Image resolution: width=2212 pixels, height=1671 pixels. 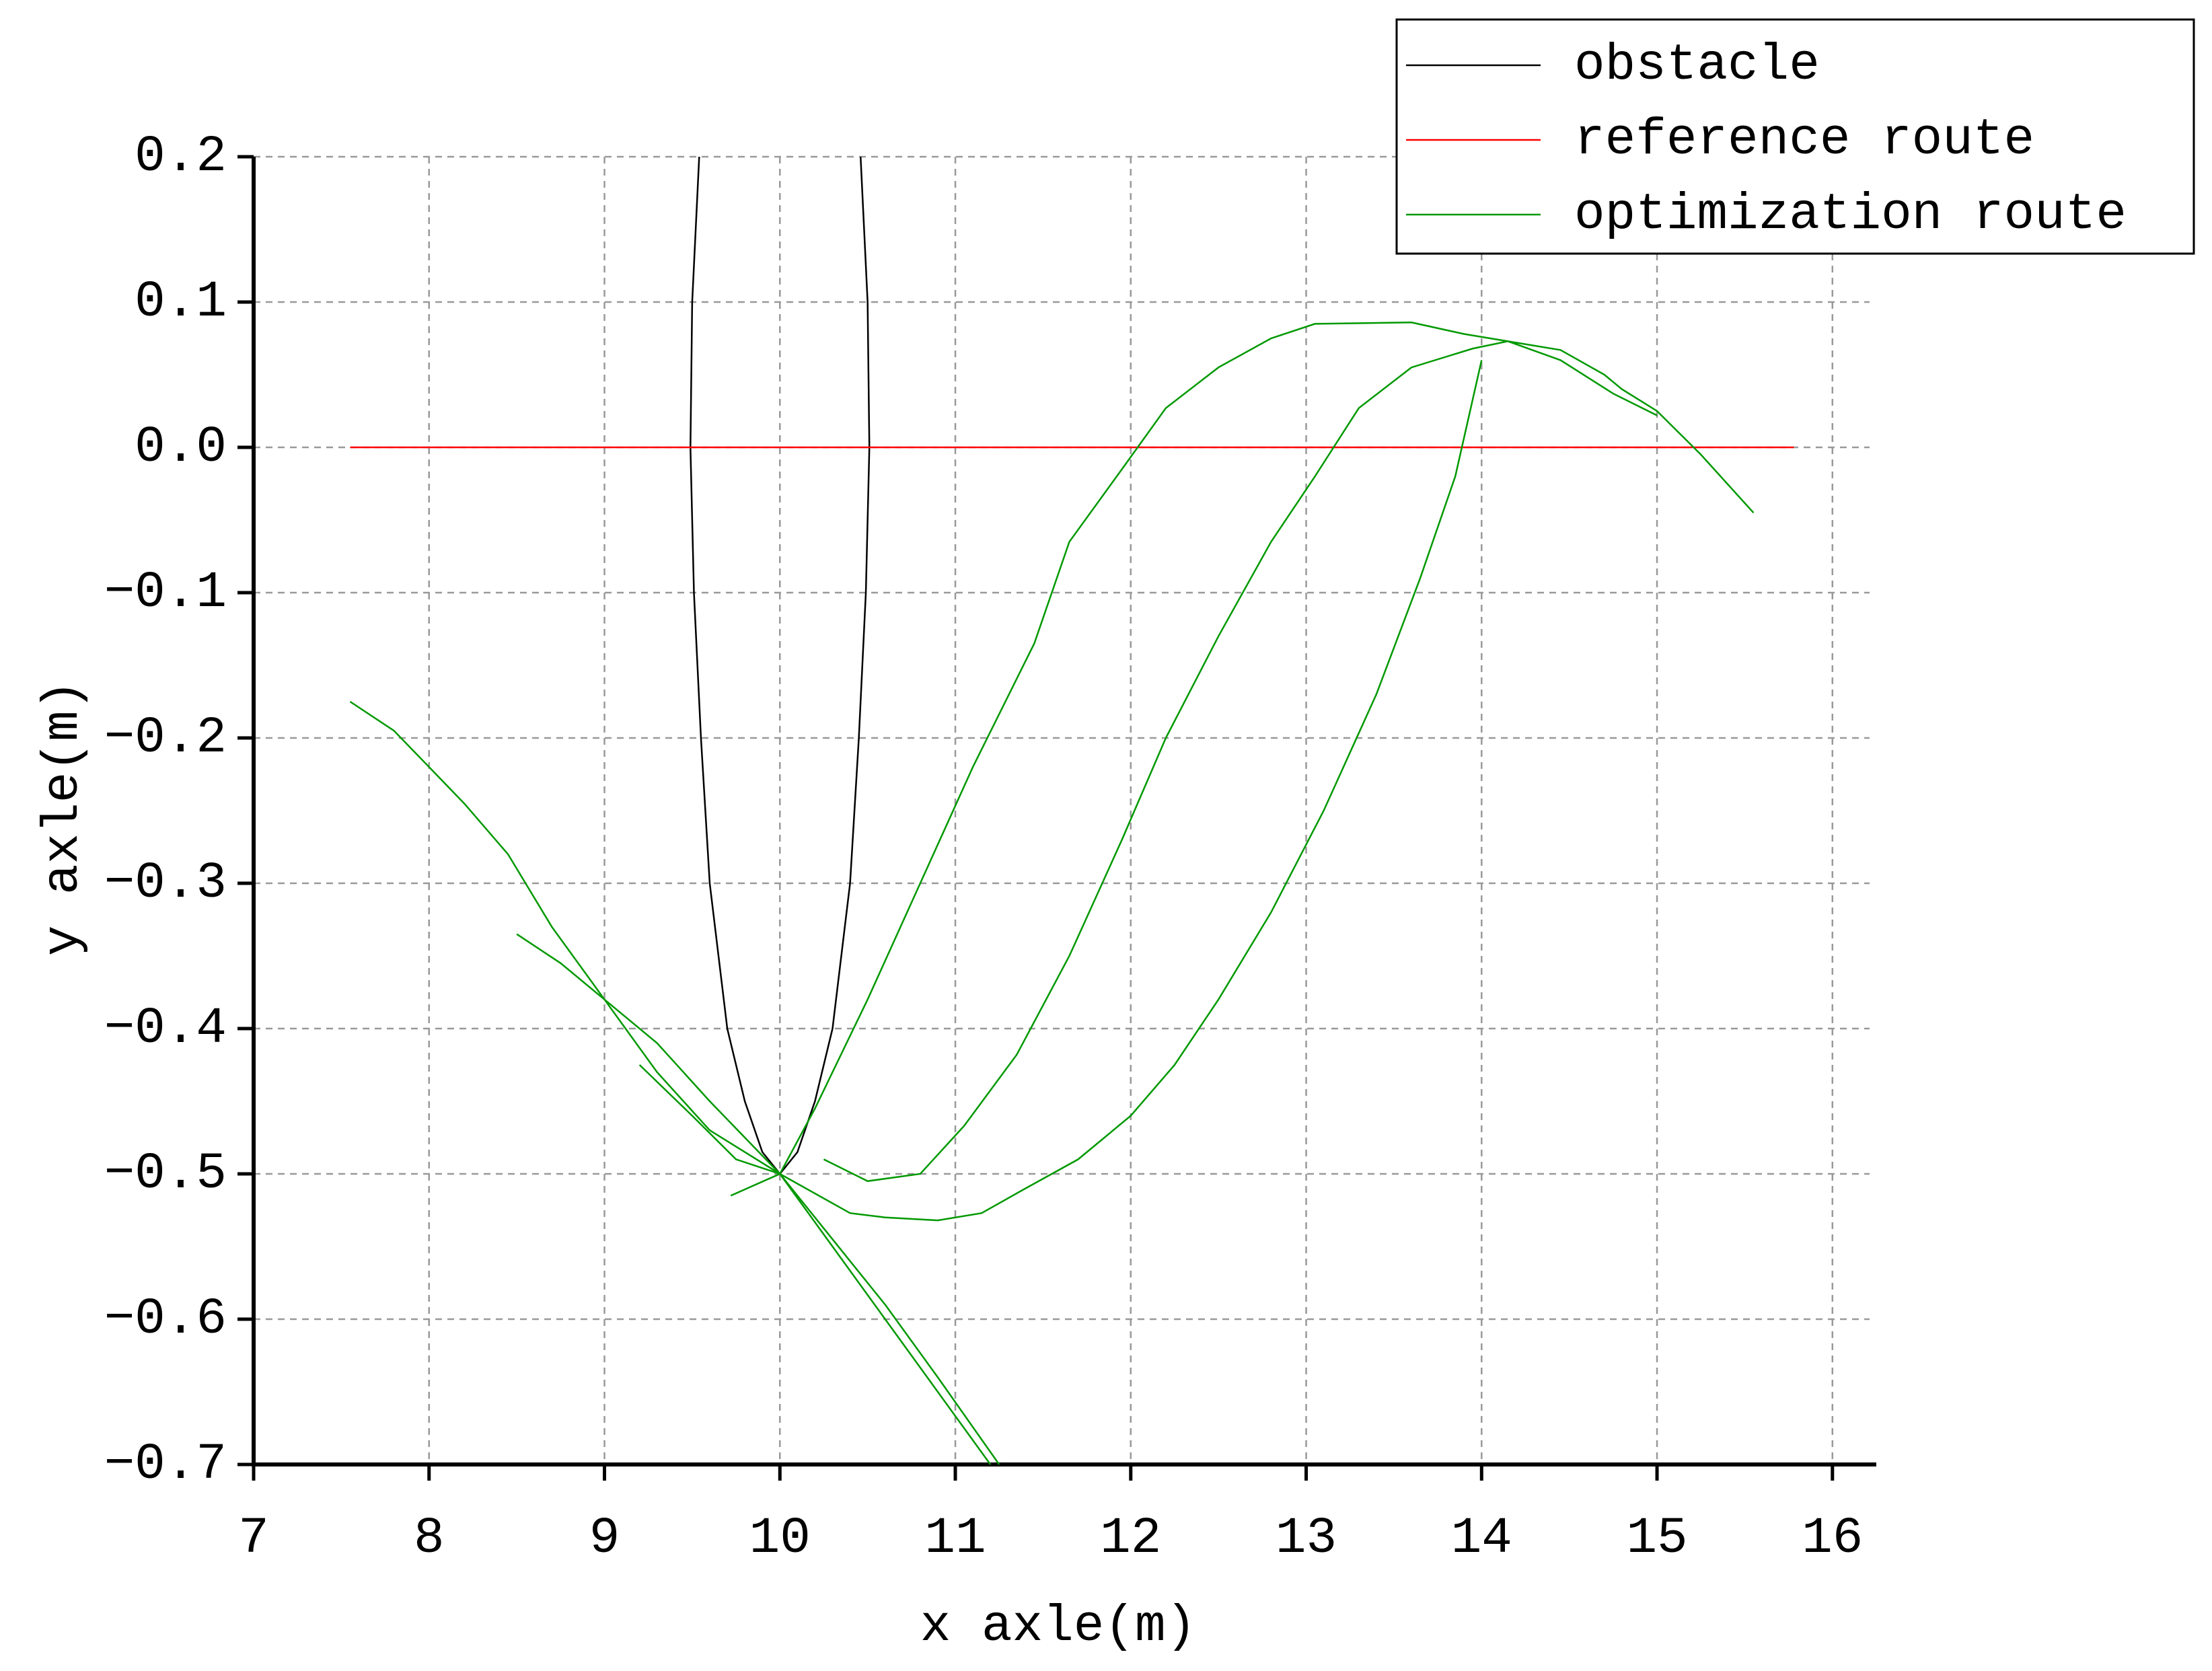 I want to click on legend-box, so click(x=1795, y=136).